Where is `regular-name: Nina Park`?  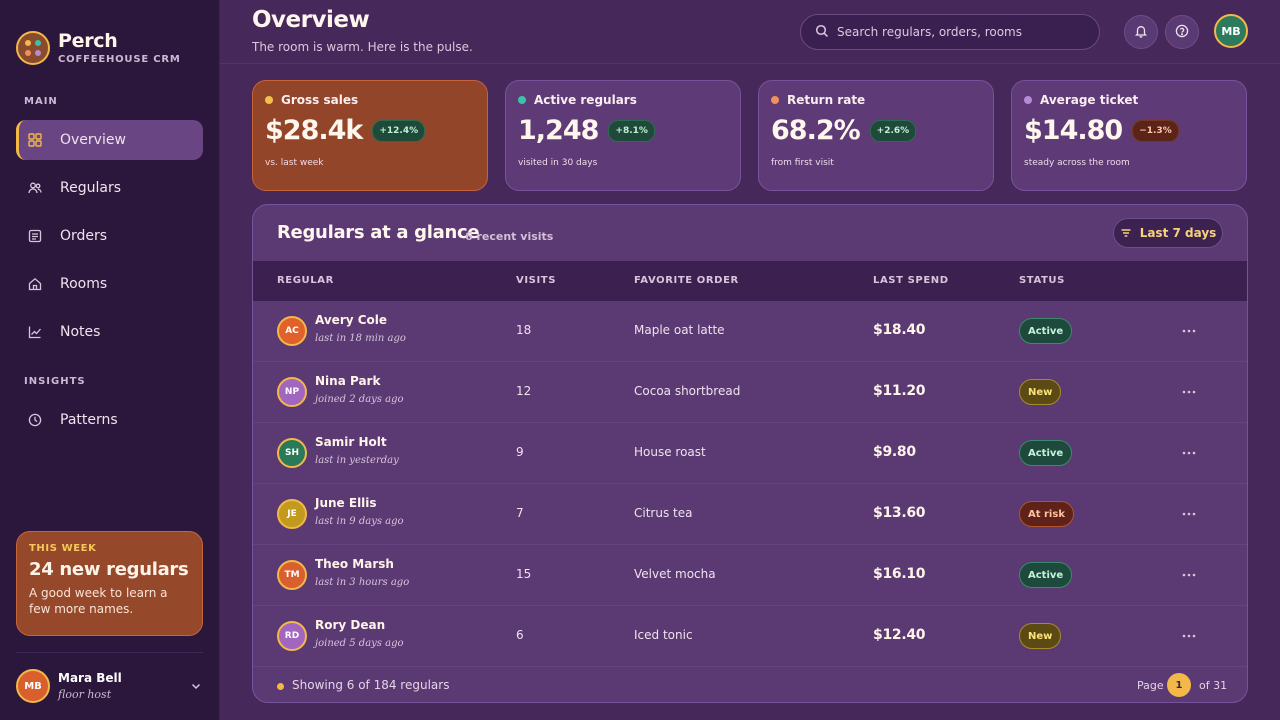
regular-name: Nina Park is located at coordinates (348, 381).